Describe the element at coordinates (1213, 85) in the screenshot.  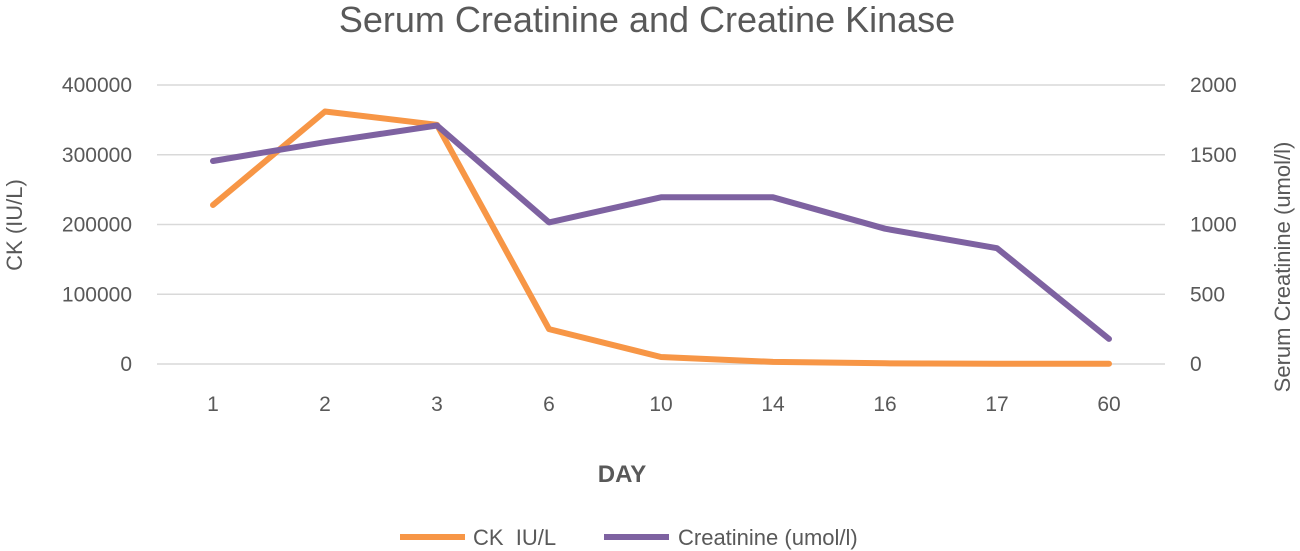
I see `y-tick-label-right: 2000` at that location.